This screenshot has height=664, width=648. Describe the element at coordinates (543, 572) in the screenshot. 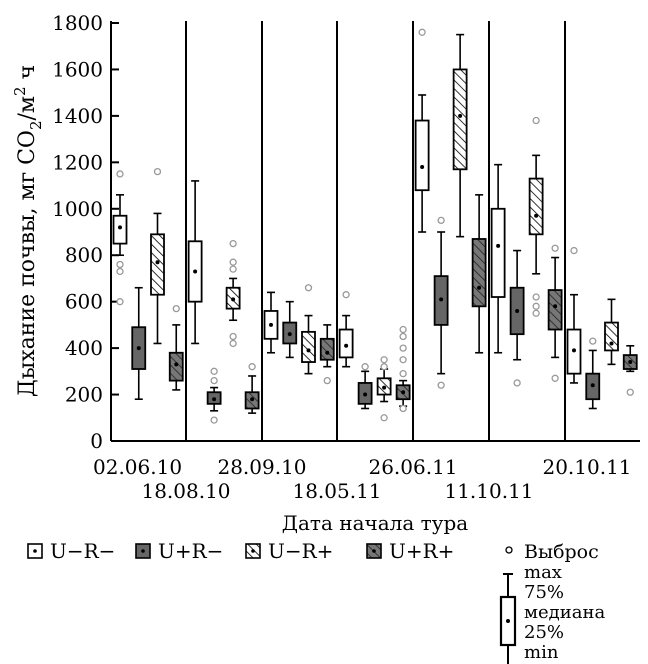

I see `legend-max-label: max` at that location.